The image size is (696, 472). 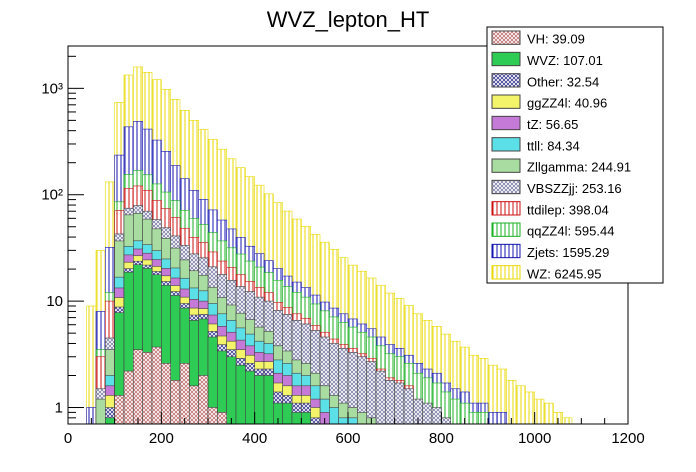 I want to click on legend-label-qqzz4l: qqZZ4l: 595.44, so click(x=570, y=231).